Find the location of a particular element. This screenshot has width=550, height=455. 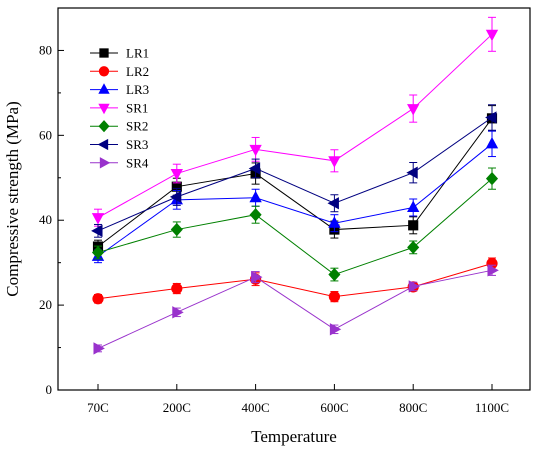

legend-label-sr4: SR4 is located at coordinates (137, 162).